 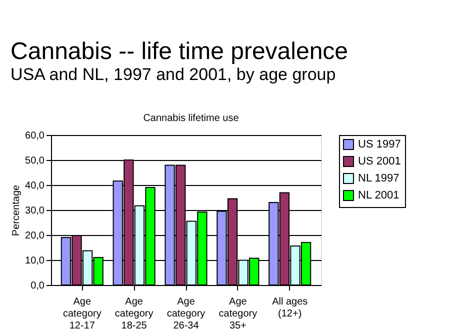 I want to click on y-tick-label: 40,0, so click(x=35, y=186).